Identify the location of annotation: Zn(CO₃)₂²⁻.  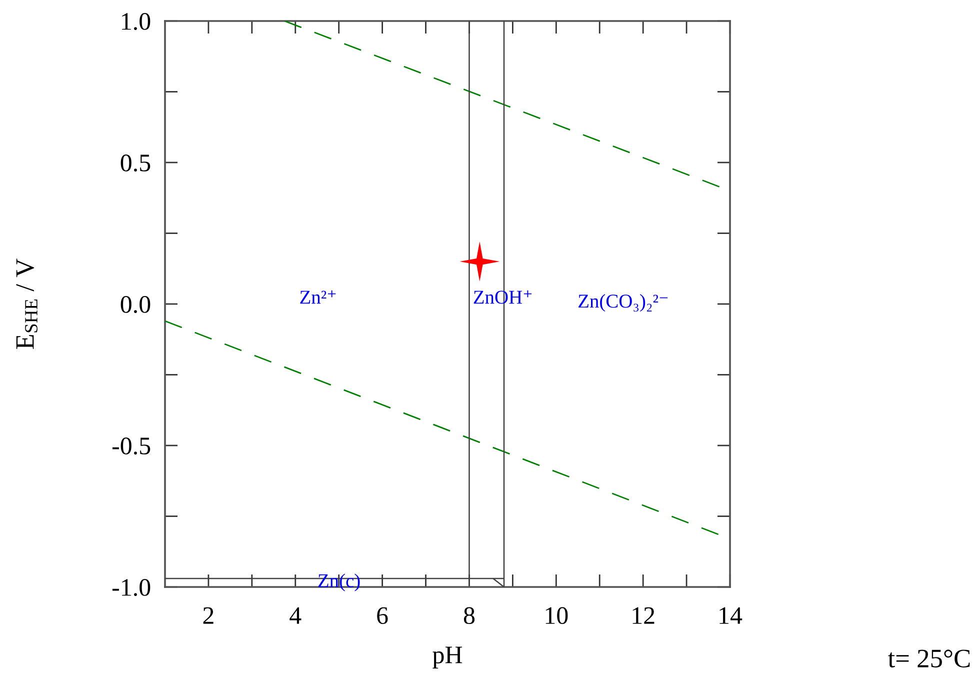
(623, 303).